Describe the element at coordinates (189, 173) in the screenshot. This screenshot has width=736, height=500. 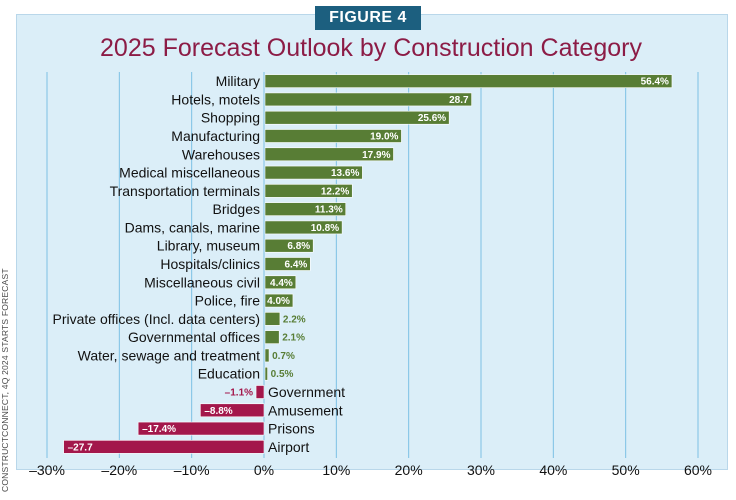
I see `category-label-5: Medical miscellaneous` at that location.